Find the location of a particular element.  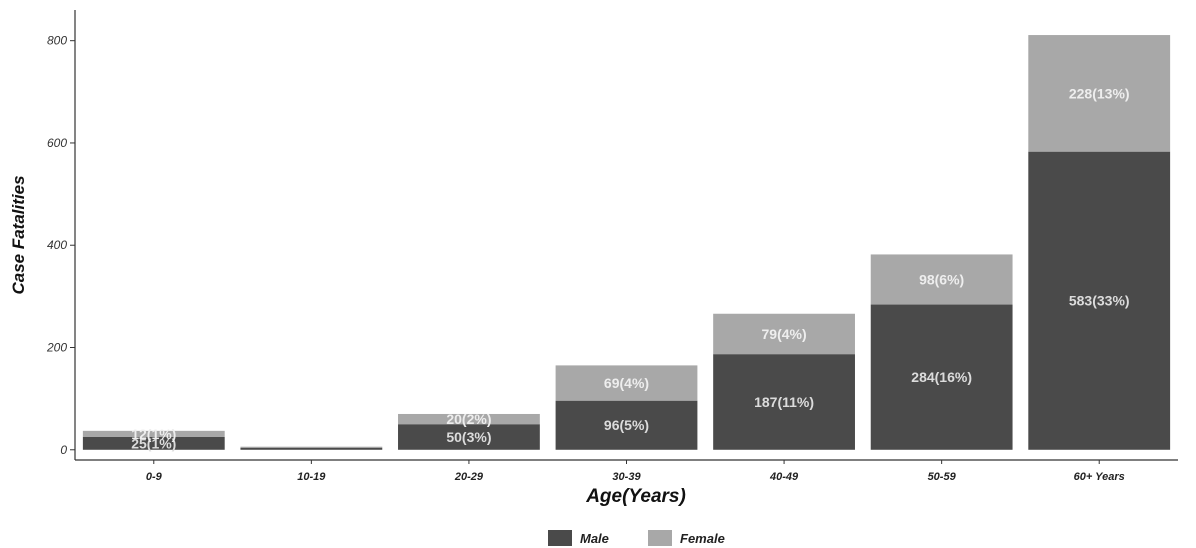

data-label-male: 96(5%) is located at coordinates (626, 425).